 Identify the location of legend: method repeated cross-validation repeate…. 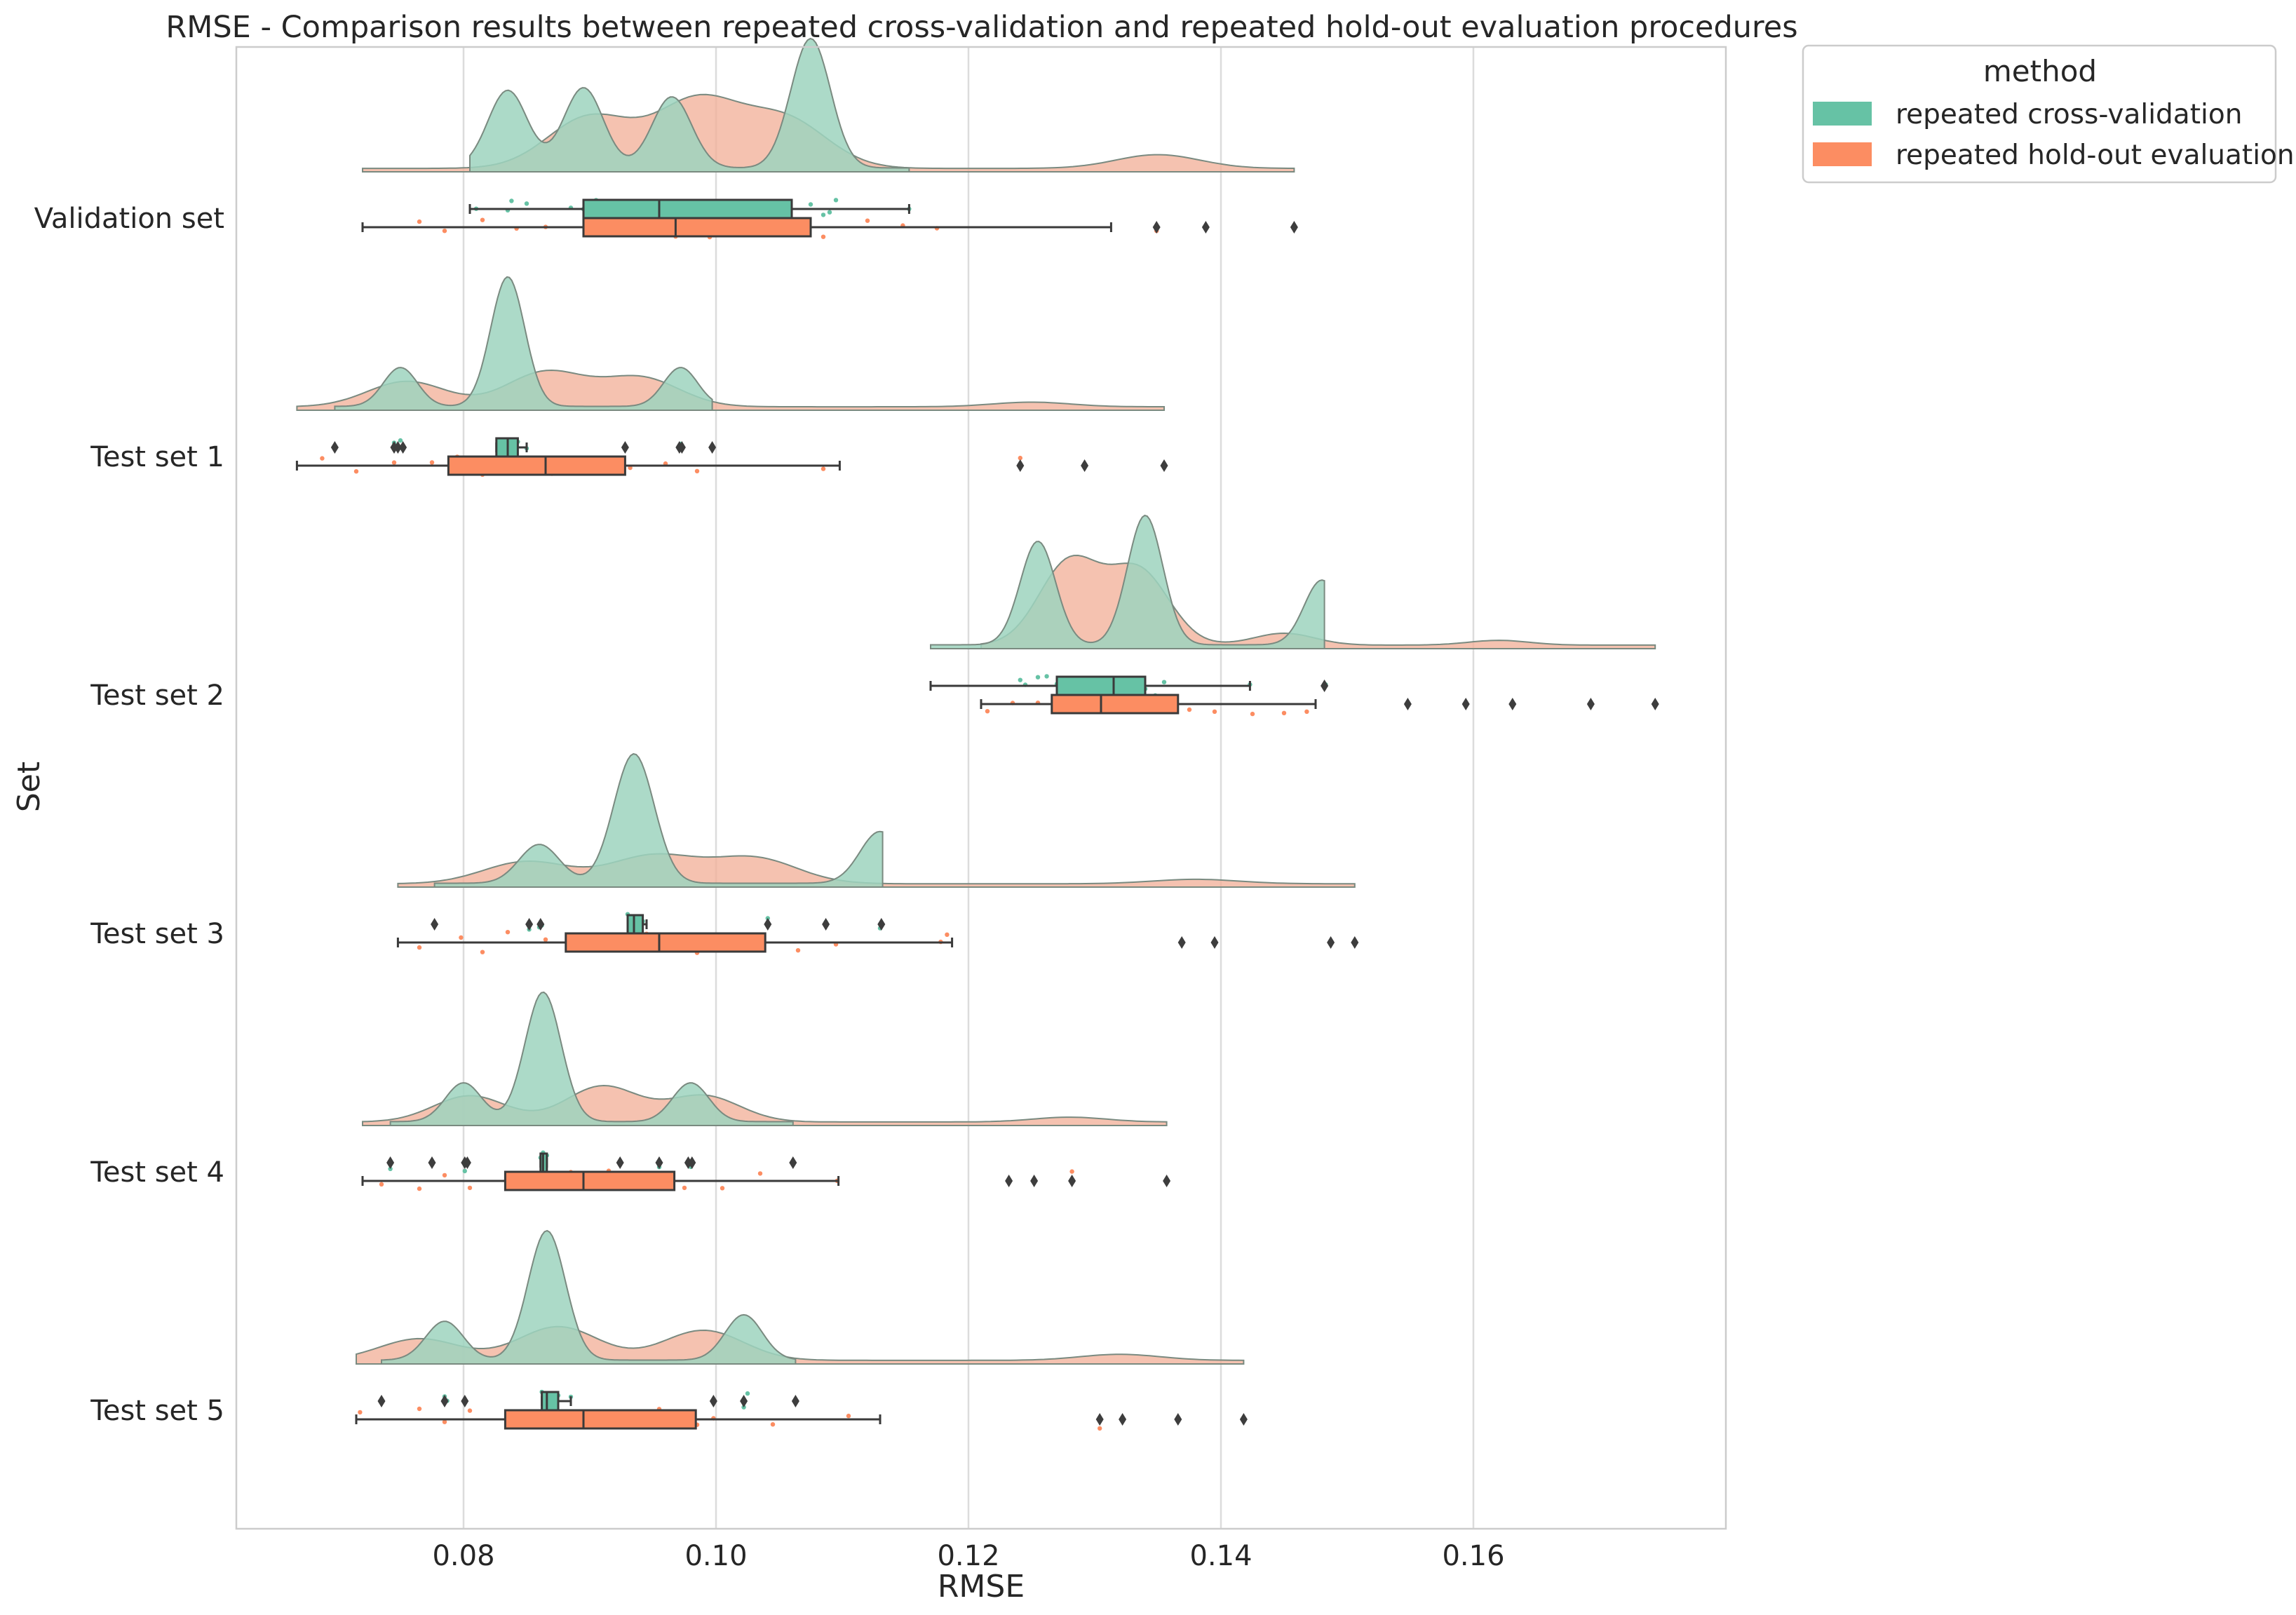
(2048, 114).